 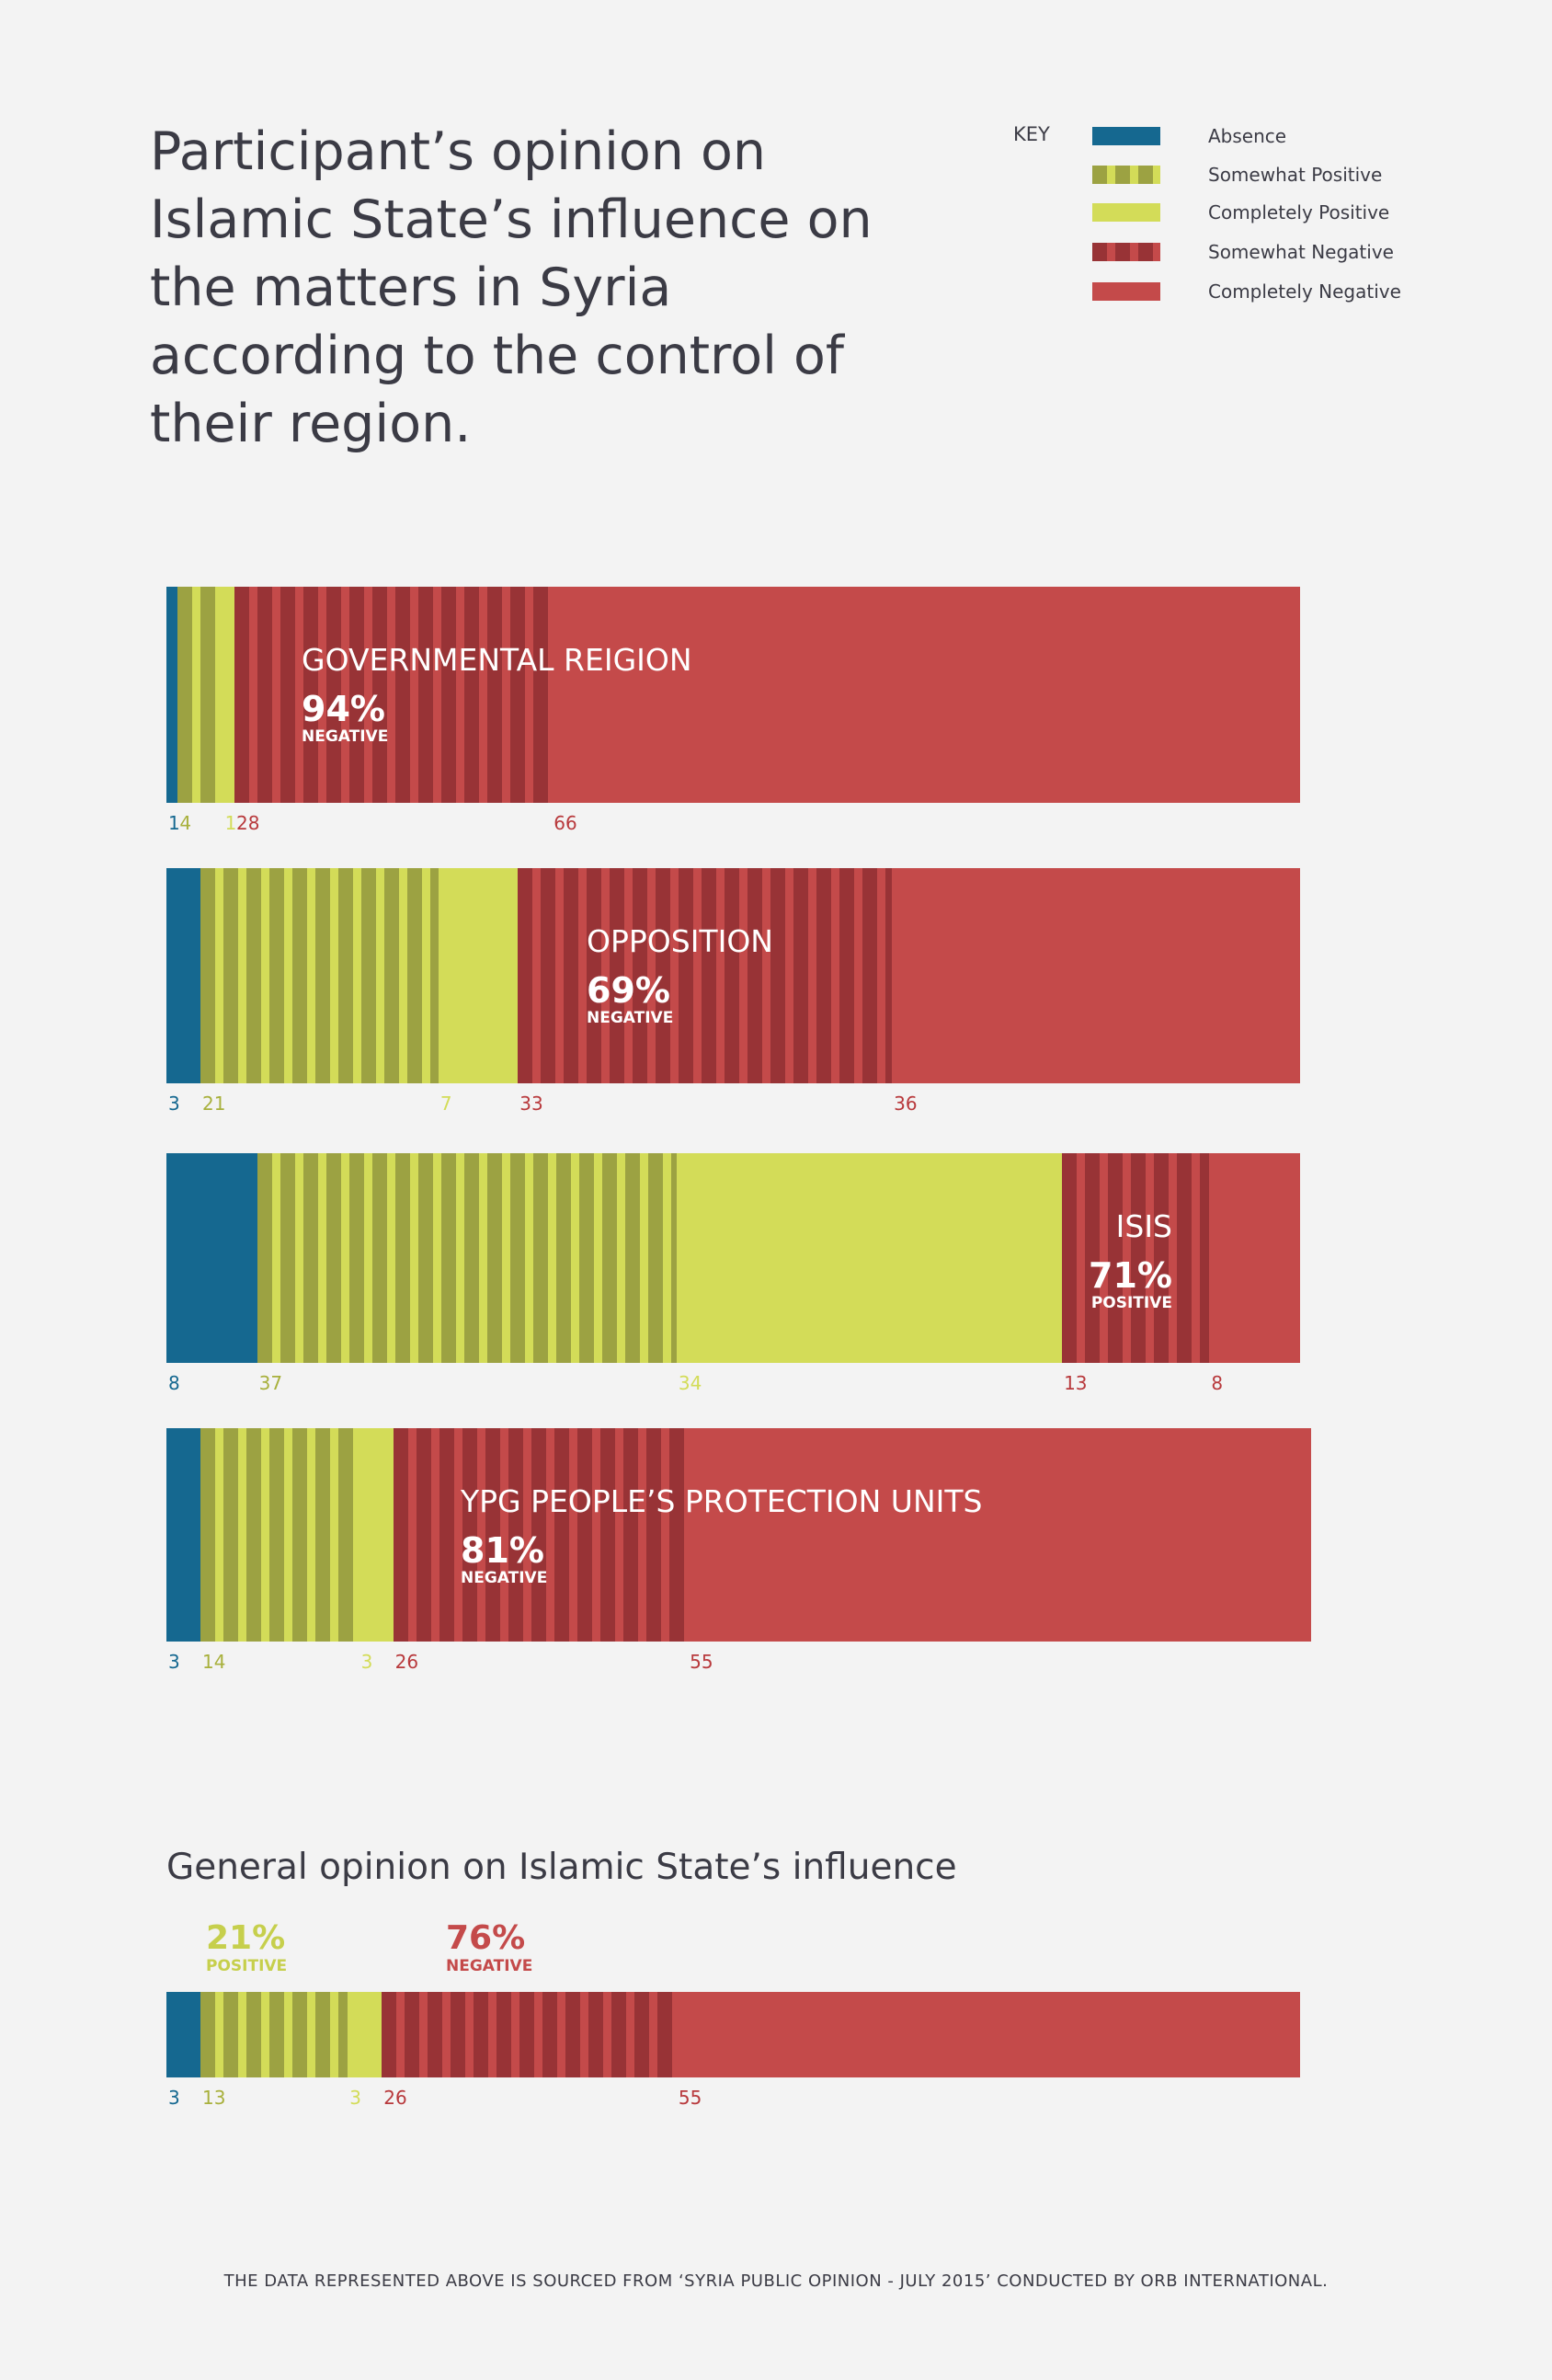 I want to click on general-bar, so click(x=733, y=2034).